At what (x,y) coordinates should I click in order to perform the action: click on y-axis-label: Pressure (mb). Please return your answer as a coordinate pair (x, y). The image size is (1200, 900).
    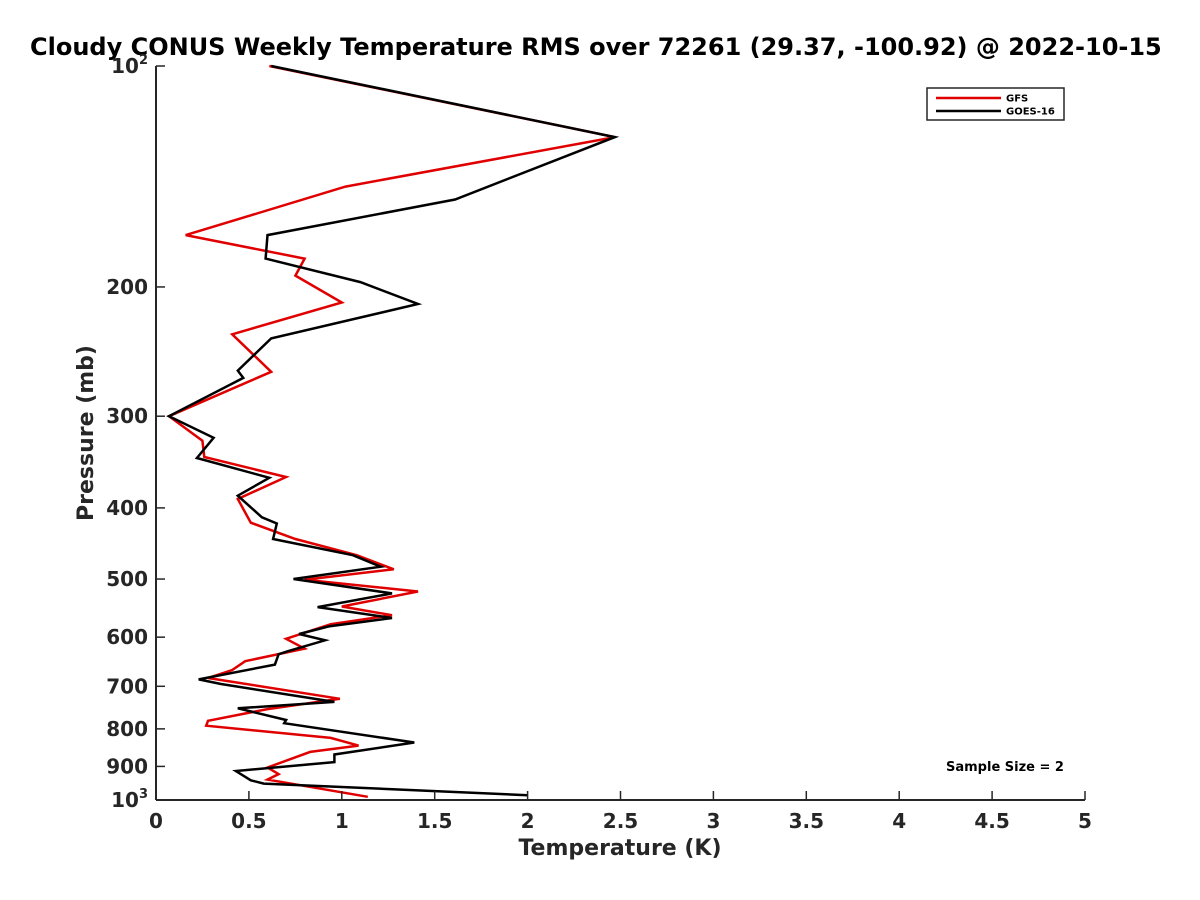
    Looking at the image, I should click on (86, 433).